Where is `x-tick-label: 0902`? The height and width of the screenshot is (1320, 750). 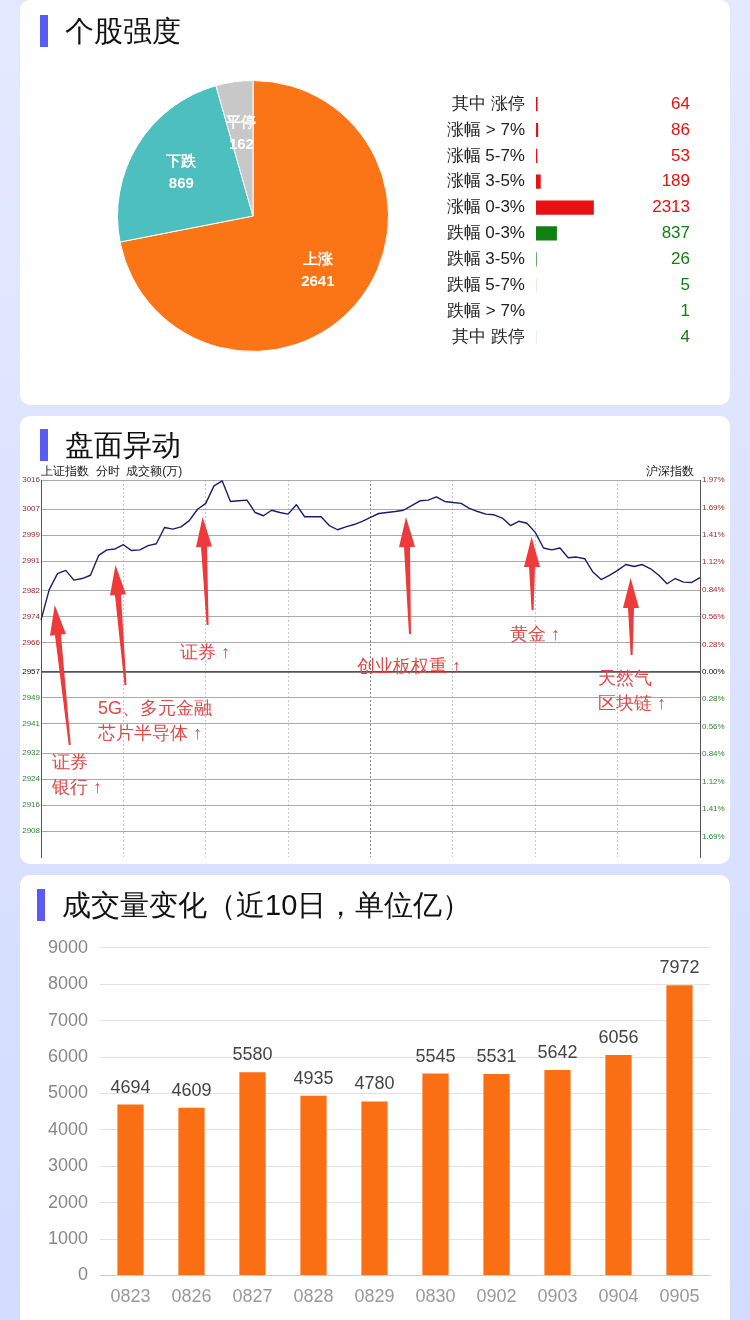 x-tick-label: 0902 is located at coordinates (496, 1296).